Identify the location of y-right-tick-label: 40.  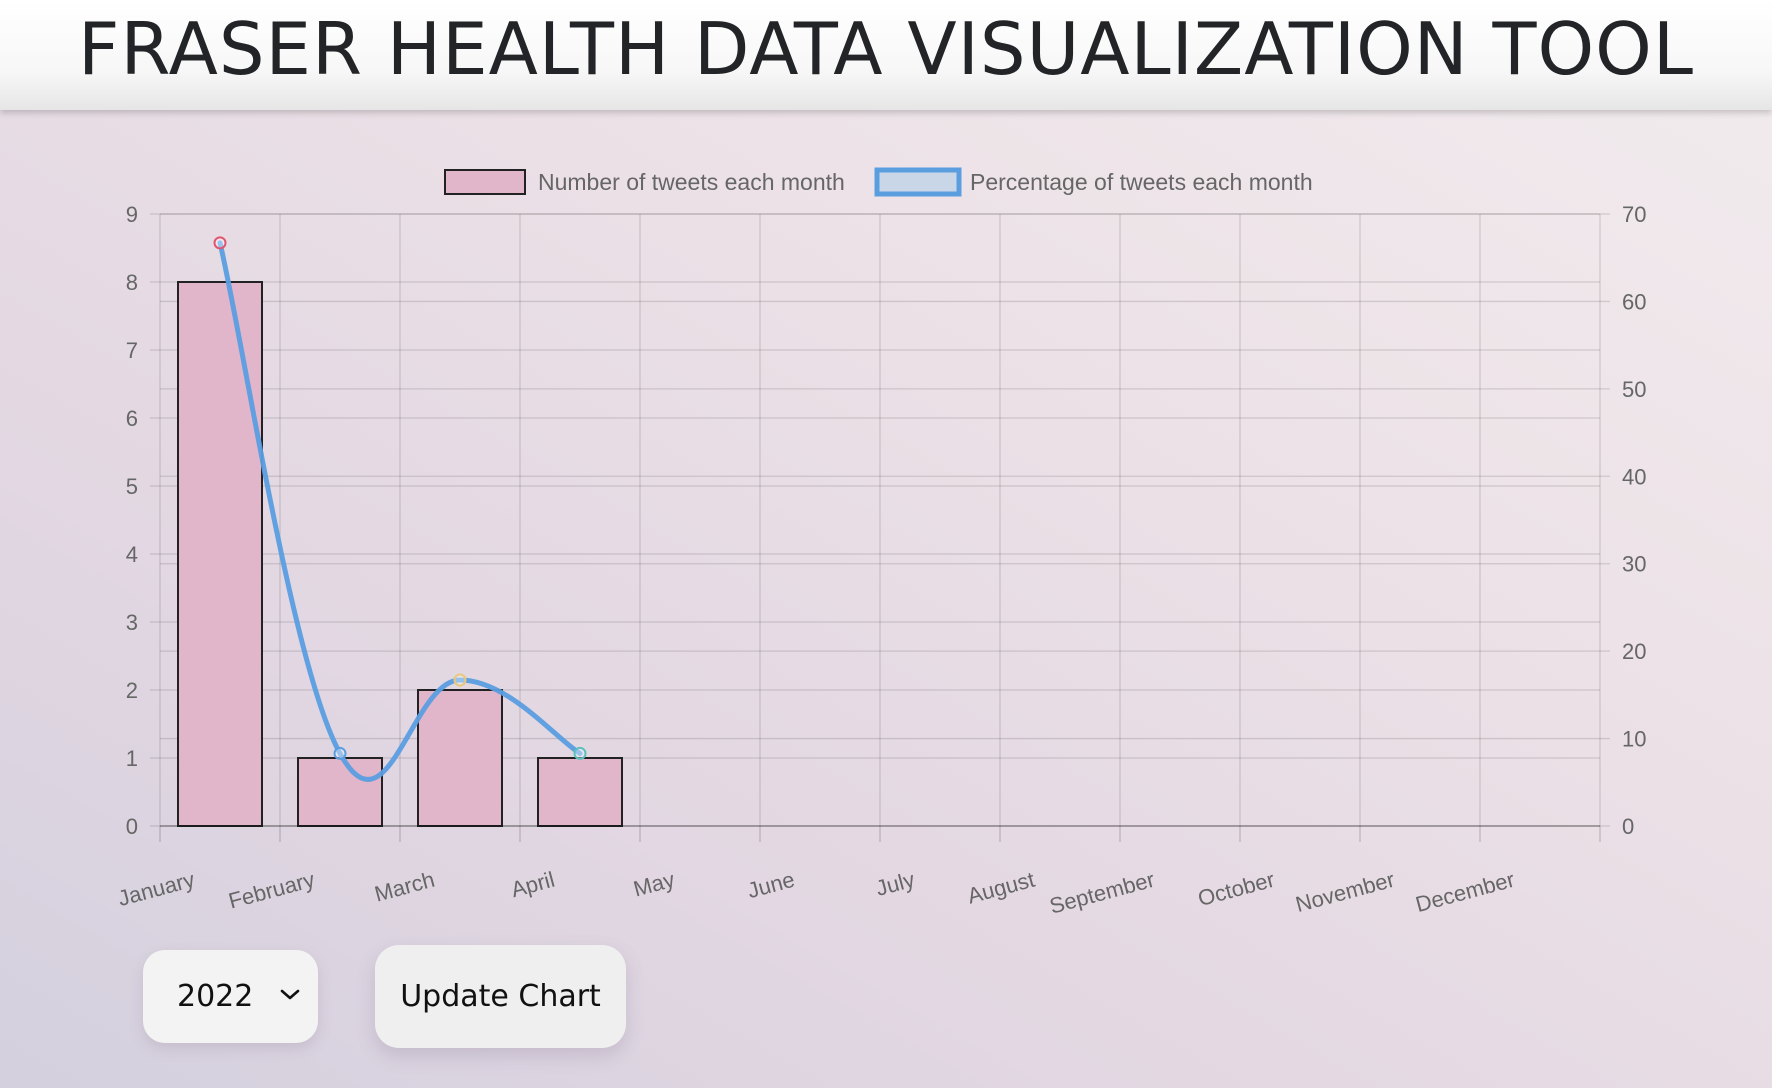
(1634, 476).